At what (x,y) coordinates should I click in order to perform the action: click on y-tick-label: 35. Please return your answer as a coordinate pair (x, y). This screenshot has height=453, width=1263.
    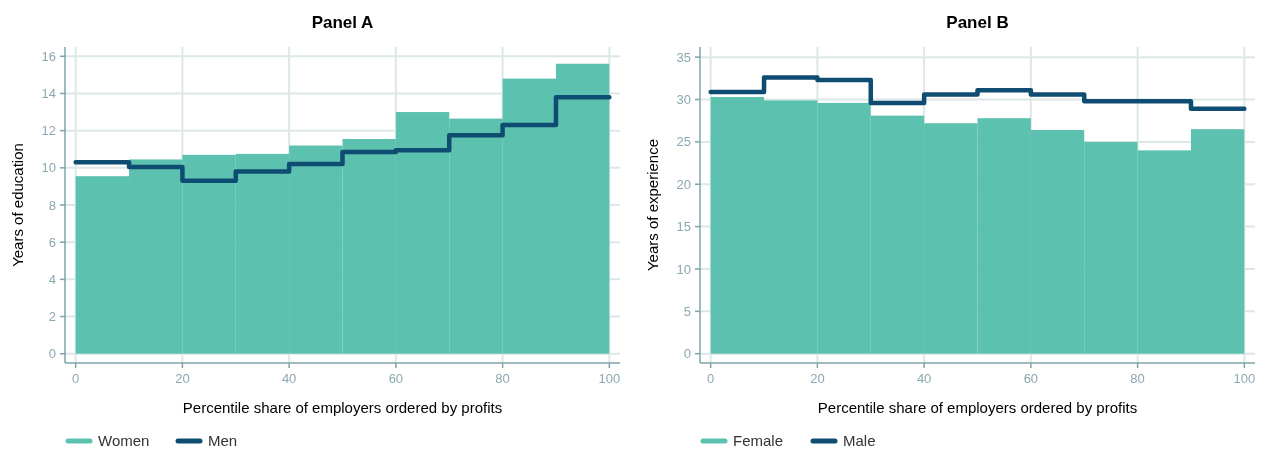
    Looking at the image, I should click on (683, 57).